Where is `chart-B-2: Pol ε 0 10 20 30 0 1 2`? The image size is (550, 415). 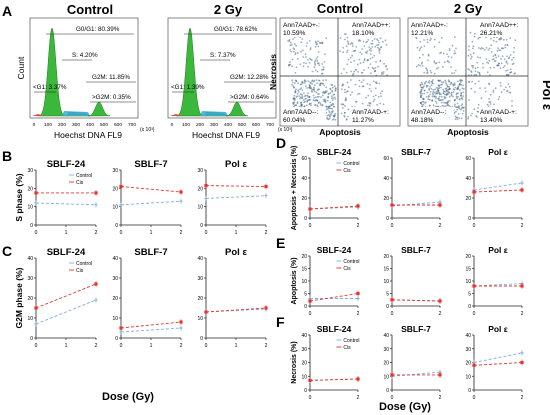
chart-B-2: Pol ε 0 10 20 30 0 1 2 is located at coordinates (232, 197).